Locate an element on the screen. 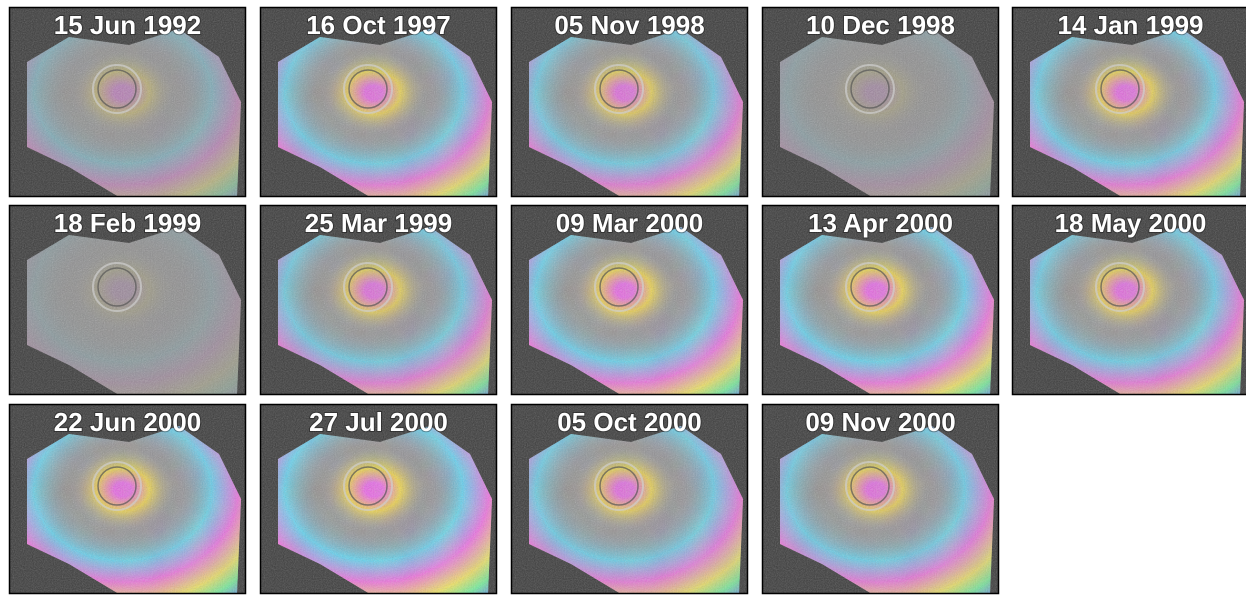 The image size is (1246, 595). panel: 22 Jun 2000 is located at coordinates (127, 499).